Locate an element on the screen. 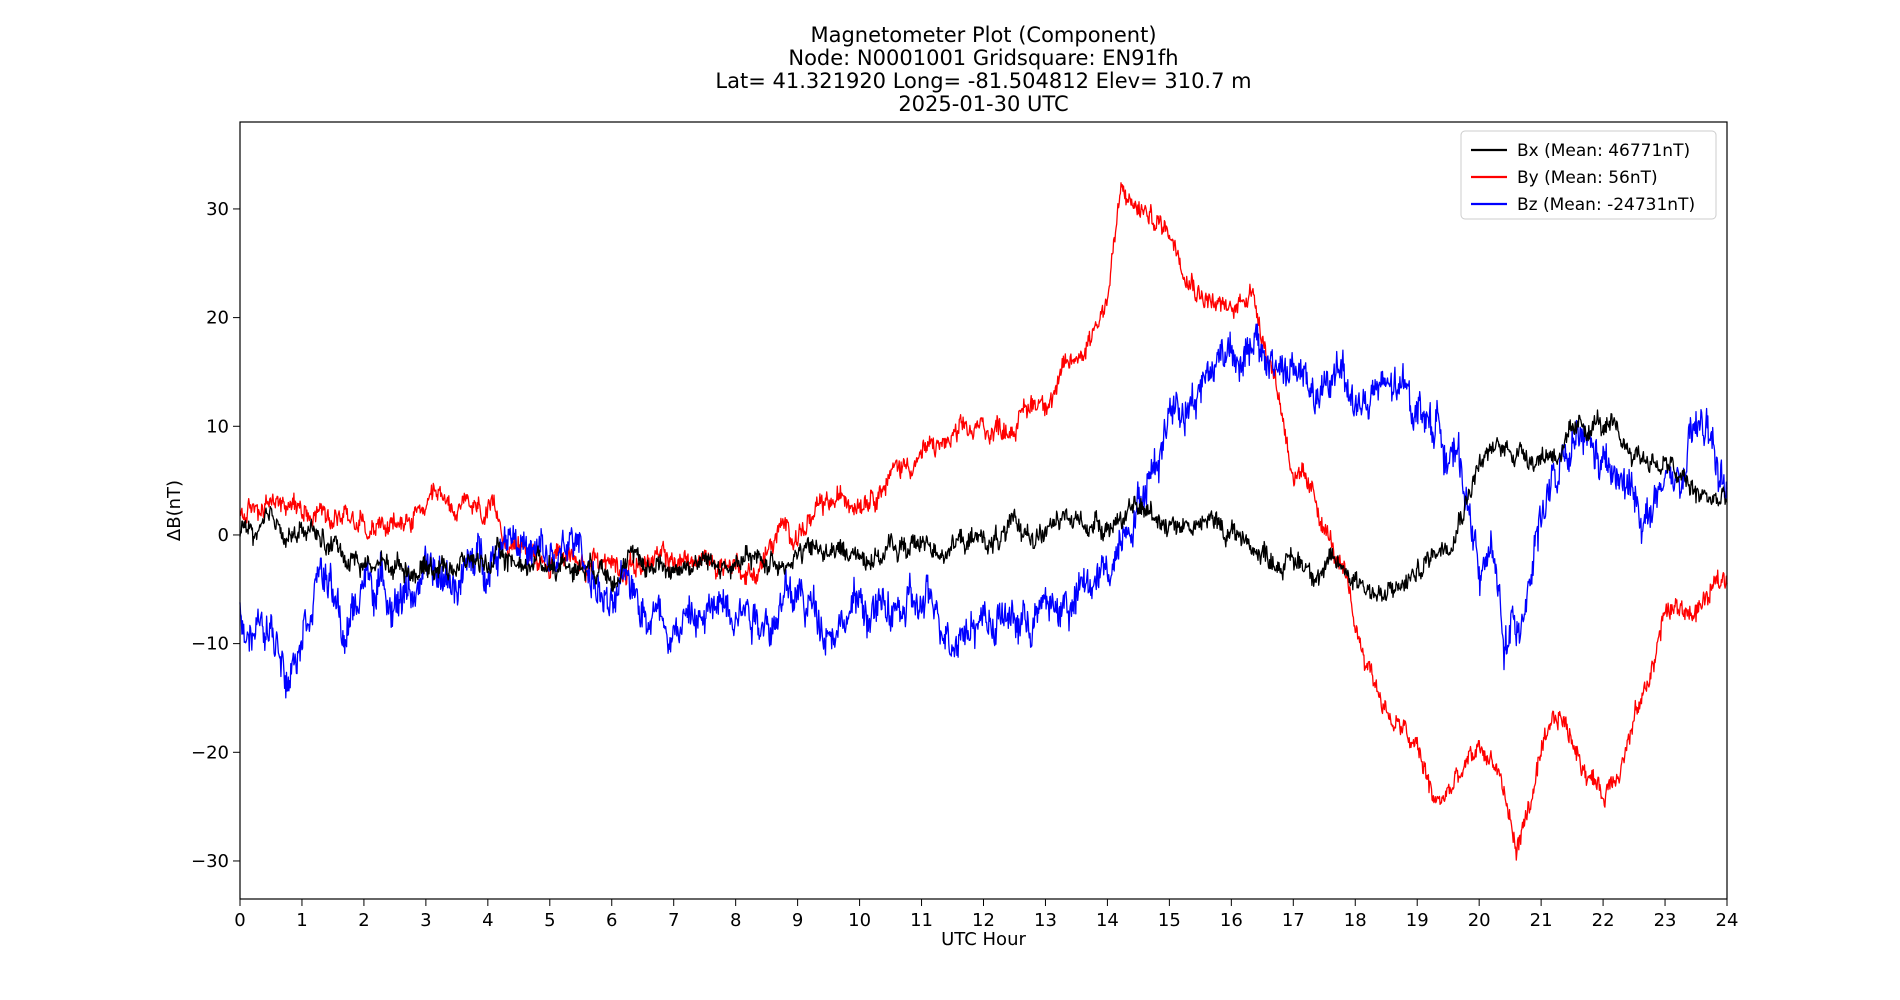  legend-label: By (Mean: 56nT) is located at coordinates (1587, 178).